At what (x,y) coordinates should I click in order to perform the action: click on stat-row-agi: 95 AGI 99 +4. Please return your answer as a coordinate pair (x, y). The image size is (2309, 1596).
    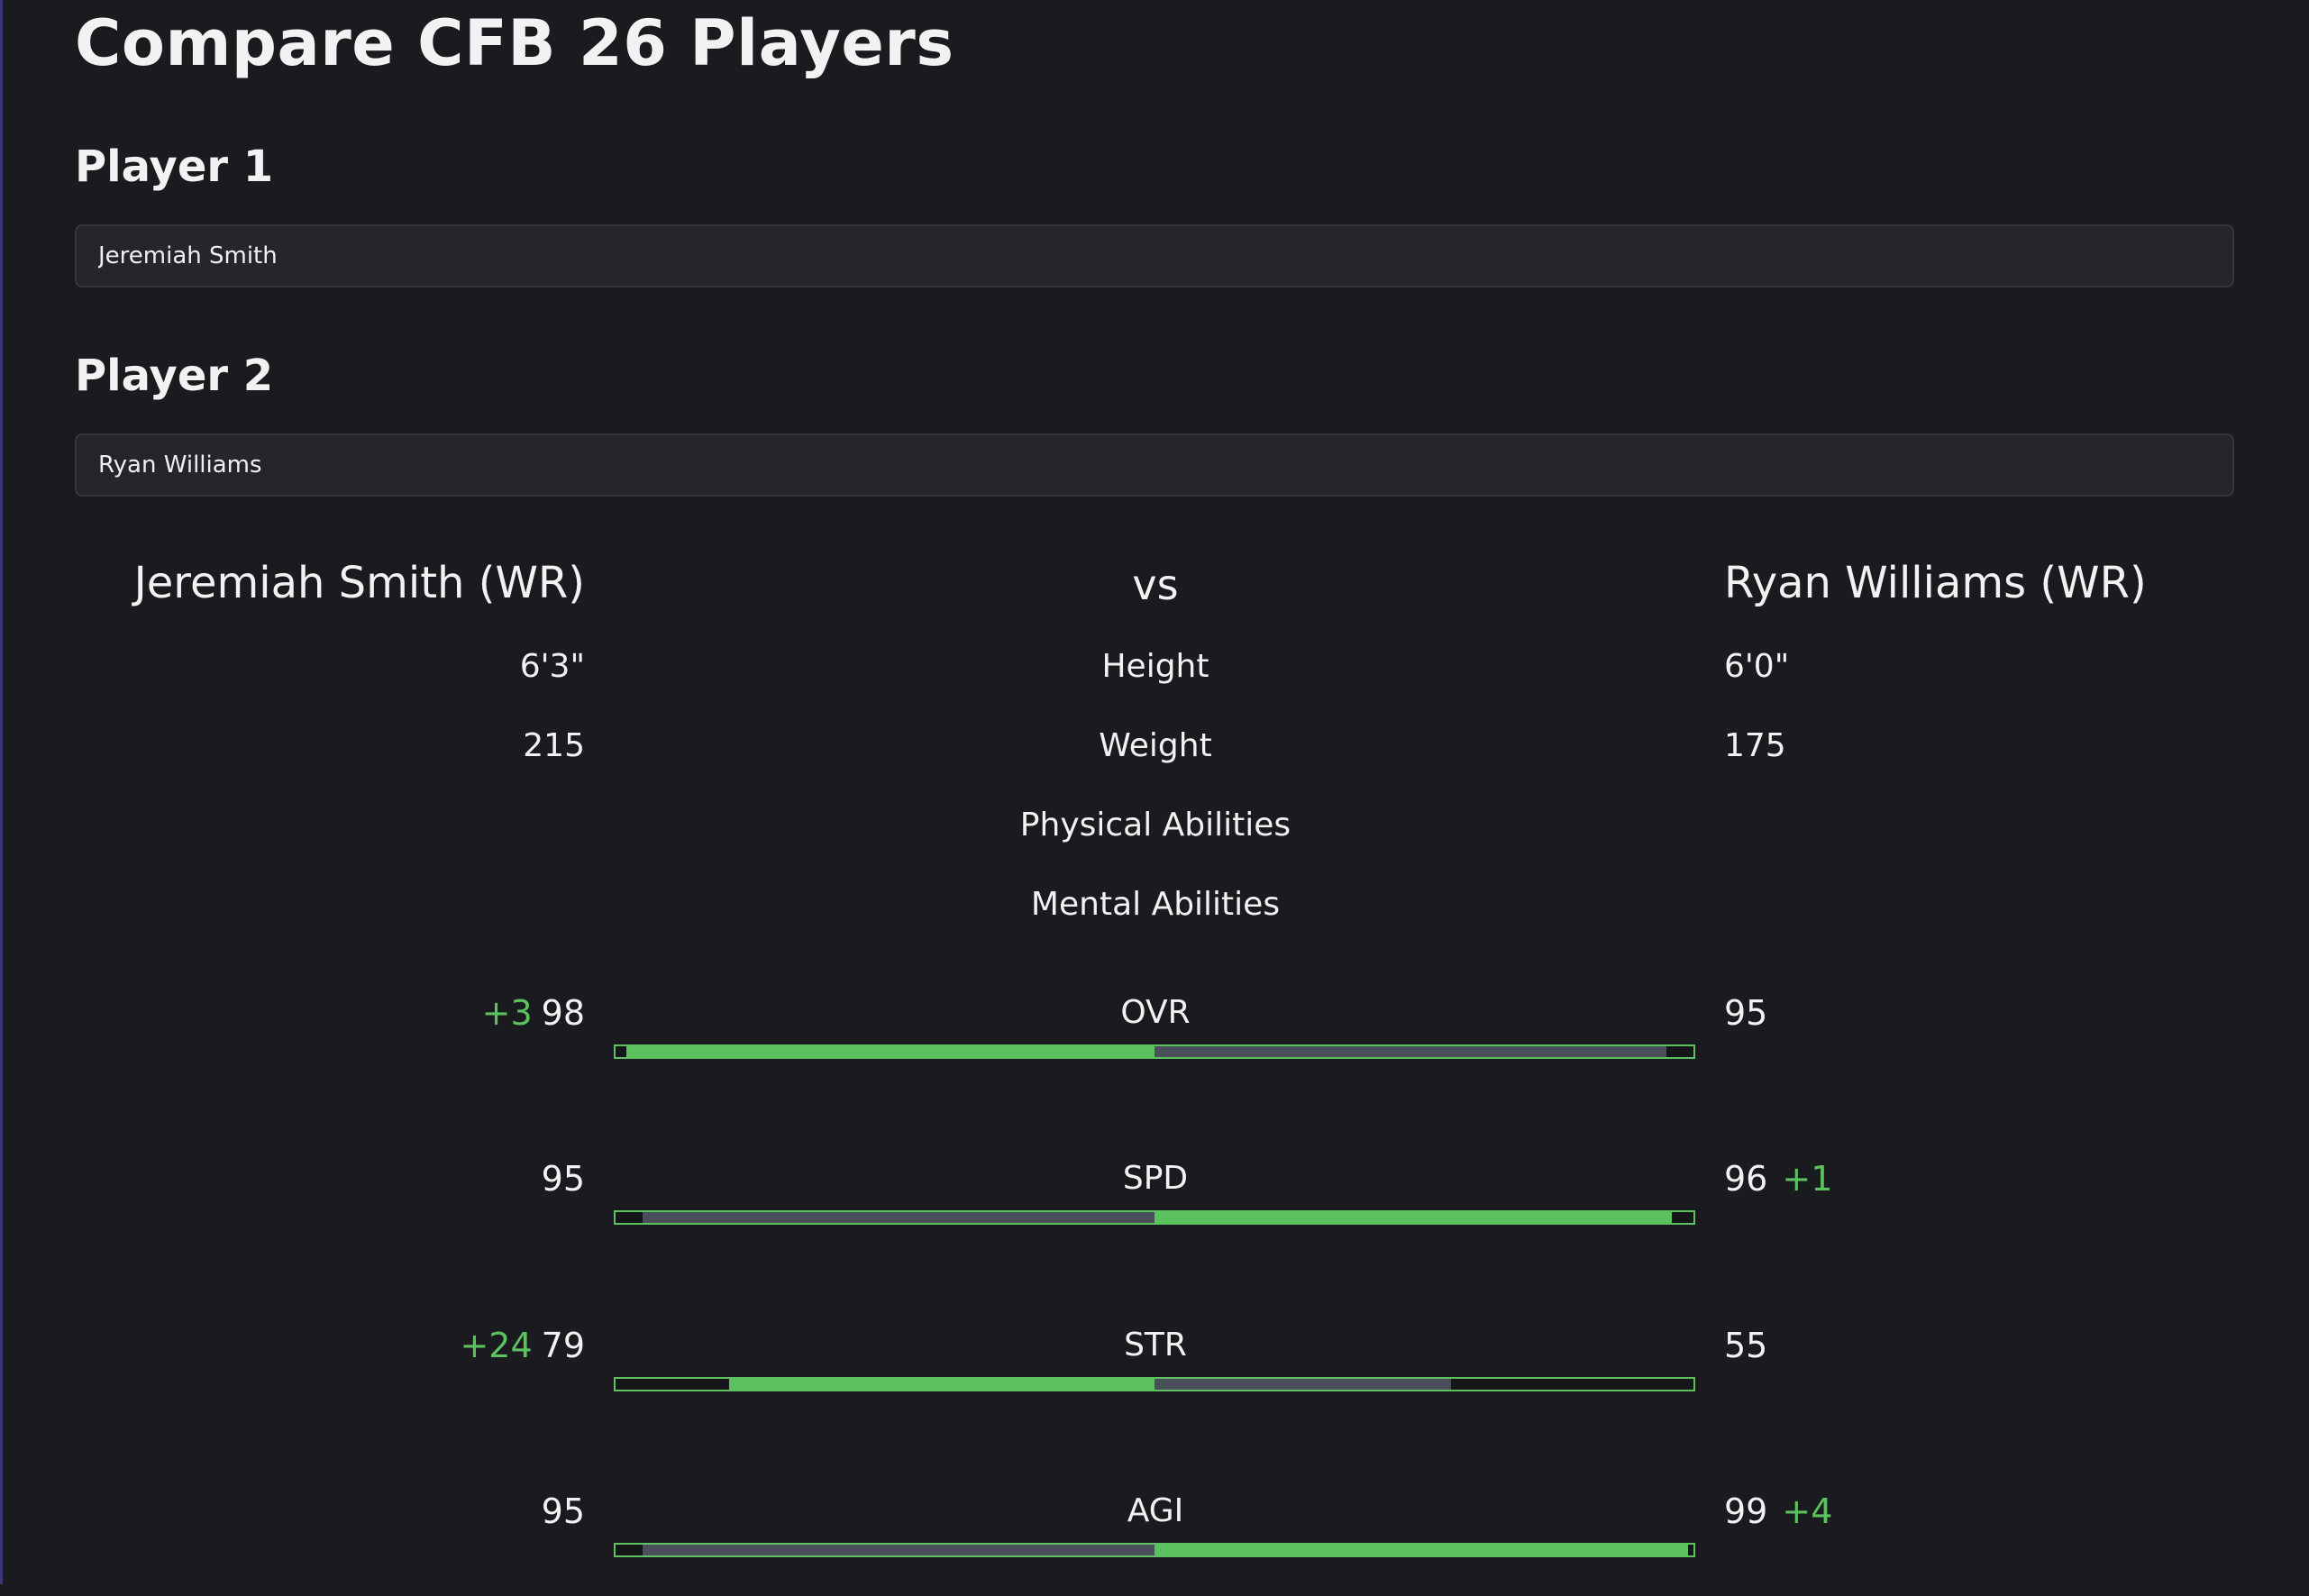
    Looking at the image, I should click on (1155, 1542).